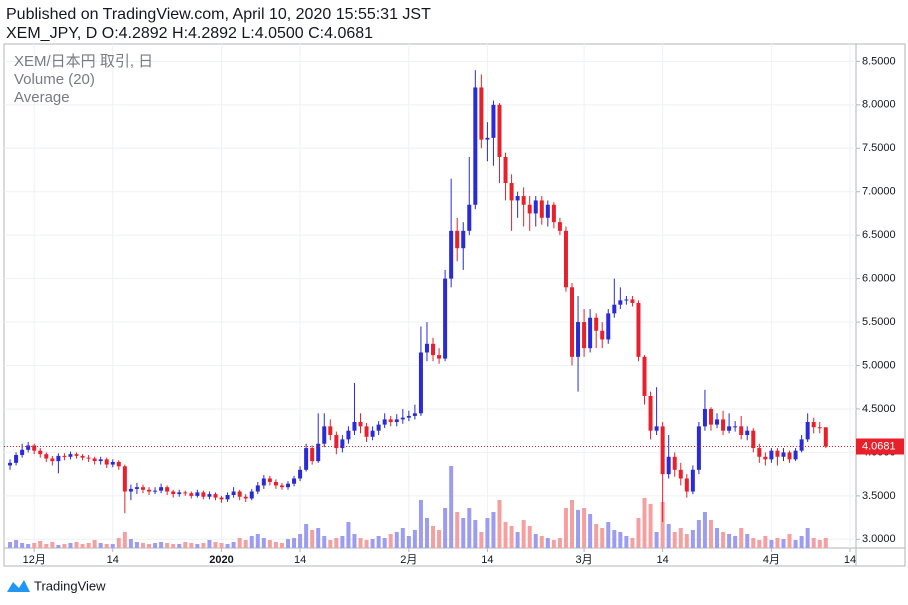  What do you see at coordinates (879, 365) in the screenshot?
I see `y-tick-label: 5.0000` at bounding box center [879, 365].